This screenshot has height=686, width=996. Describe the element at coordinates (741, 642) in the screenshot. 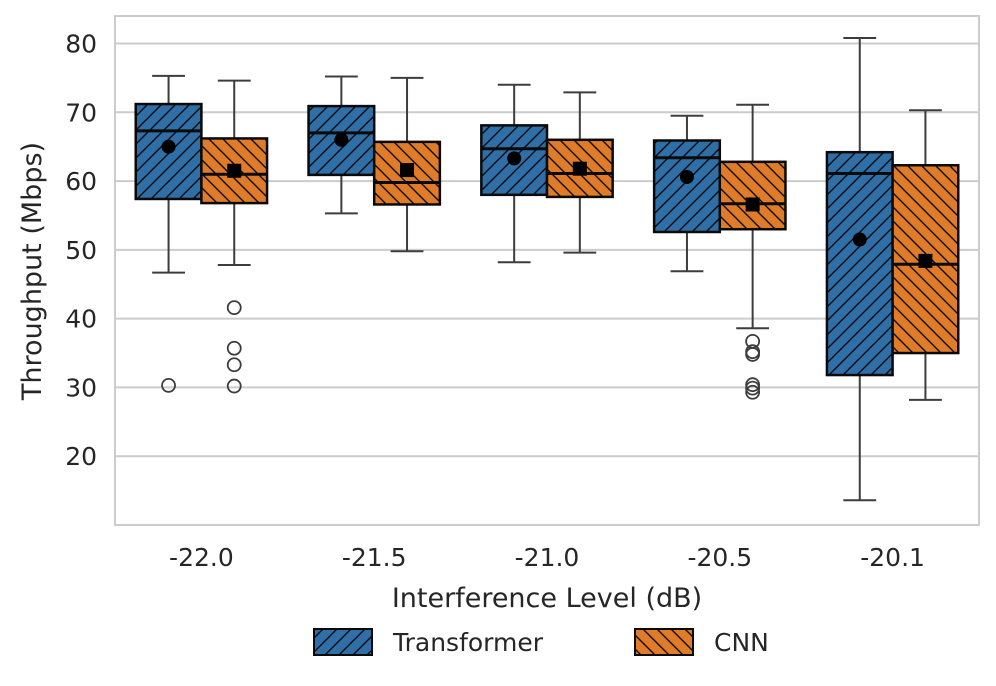

I see `legend-label-cnn: CNN` at that location.